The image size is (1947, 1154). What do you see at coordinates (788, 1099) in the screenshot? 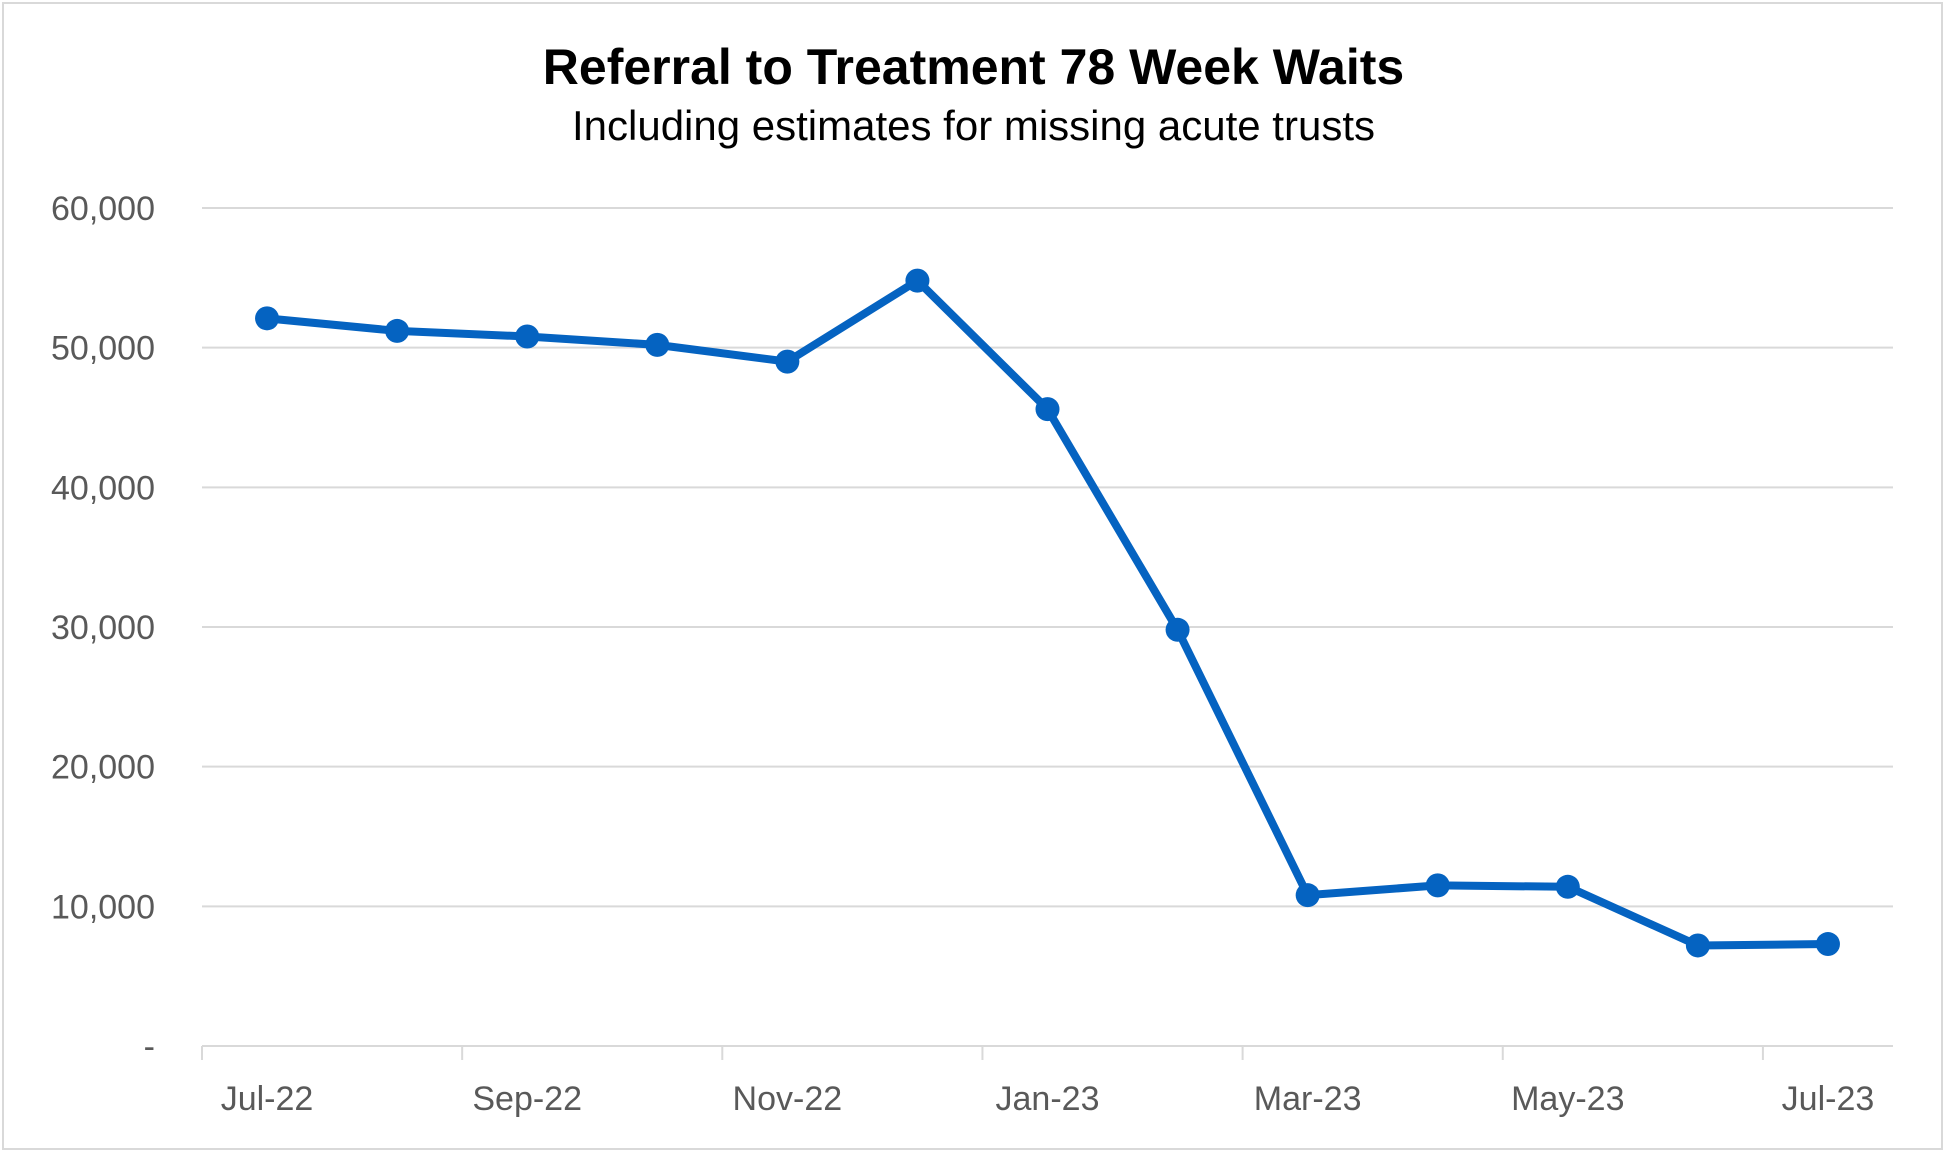
I see `x-tick-label: Nov-22` at bounding box center [788, 1099].